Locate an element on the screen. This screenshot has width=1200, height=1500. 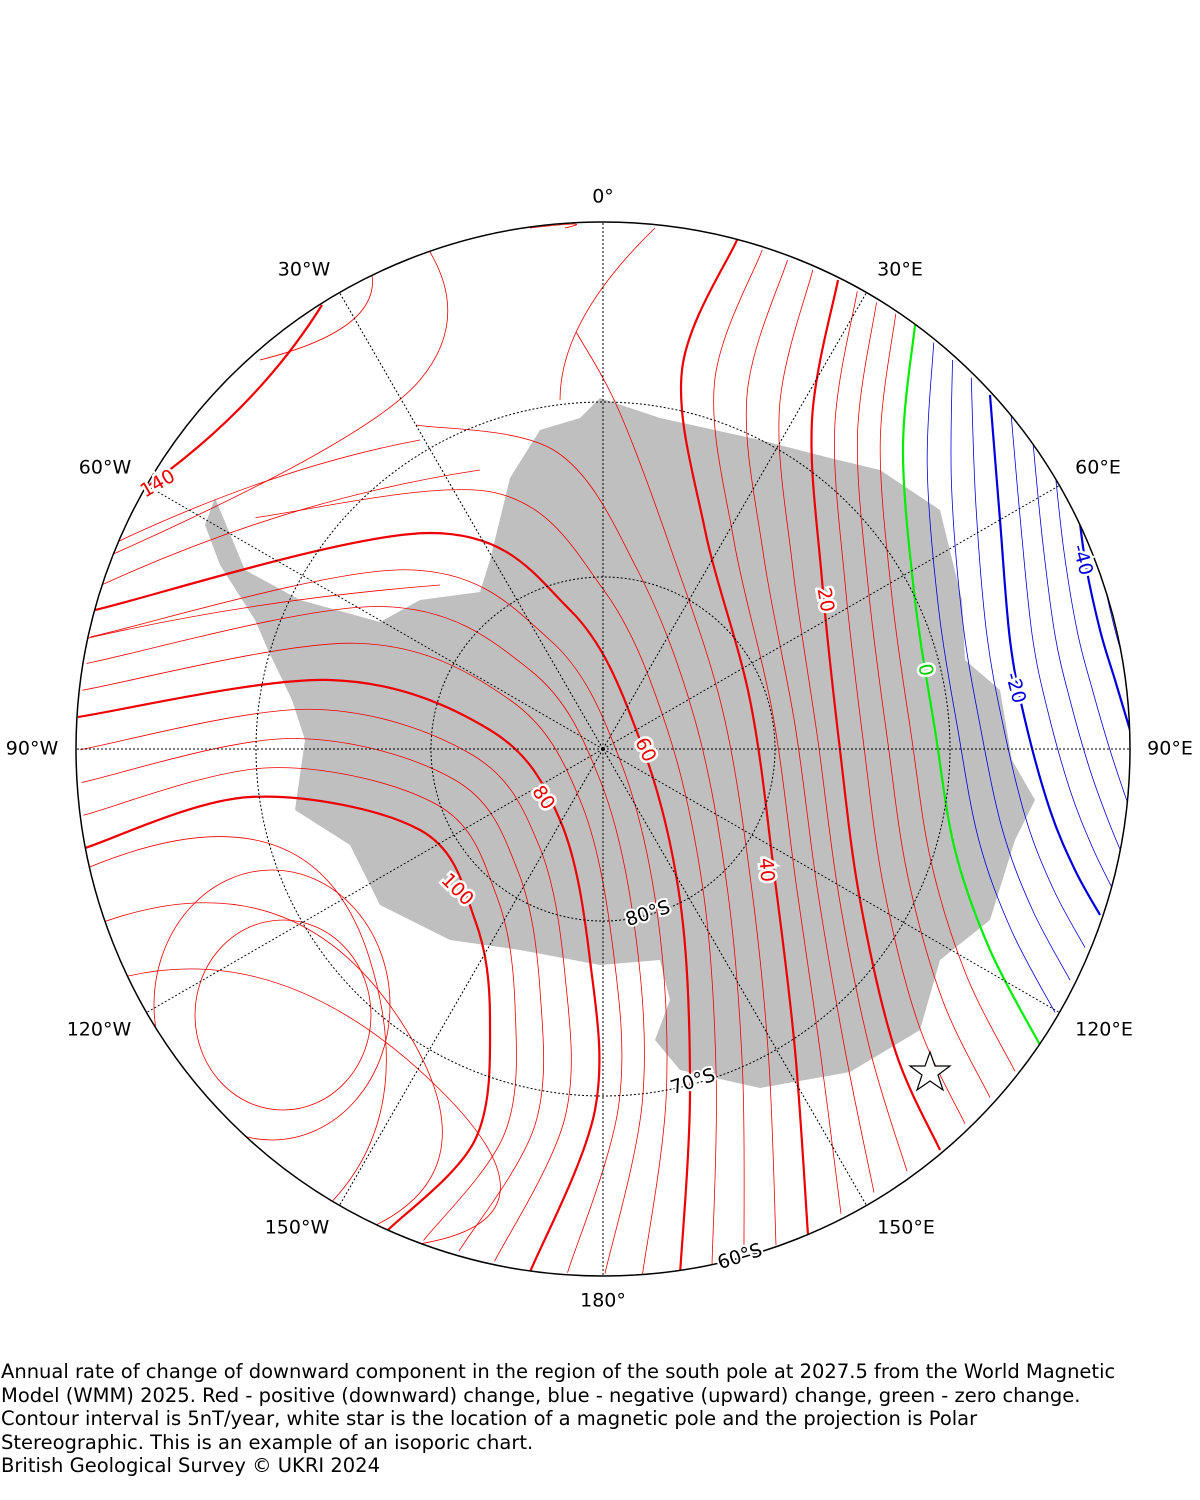
longitude-label: 30°W is located at coordinates (304, 270).